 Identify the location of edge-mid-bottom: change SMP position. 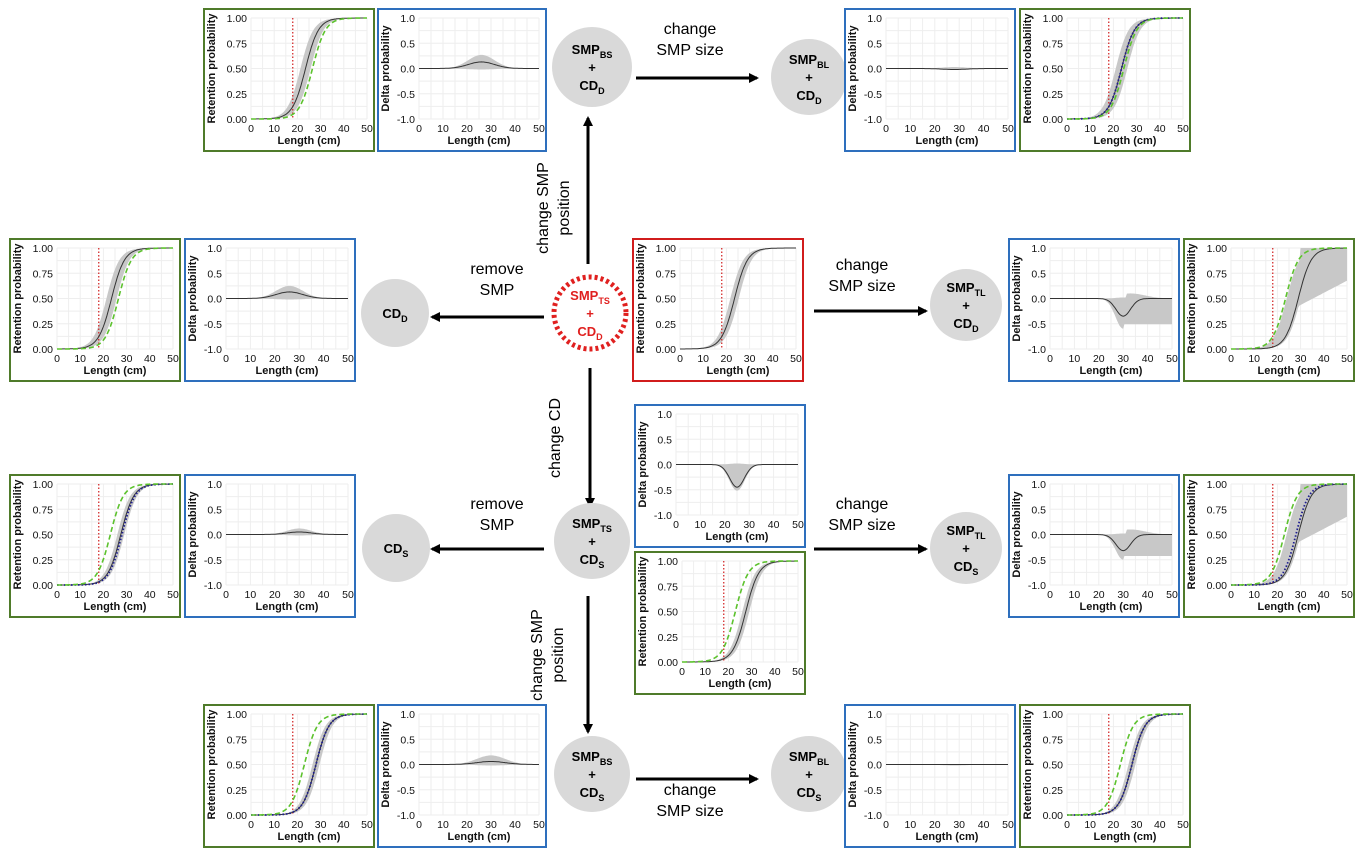
(561, 665).